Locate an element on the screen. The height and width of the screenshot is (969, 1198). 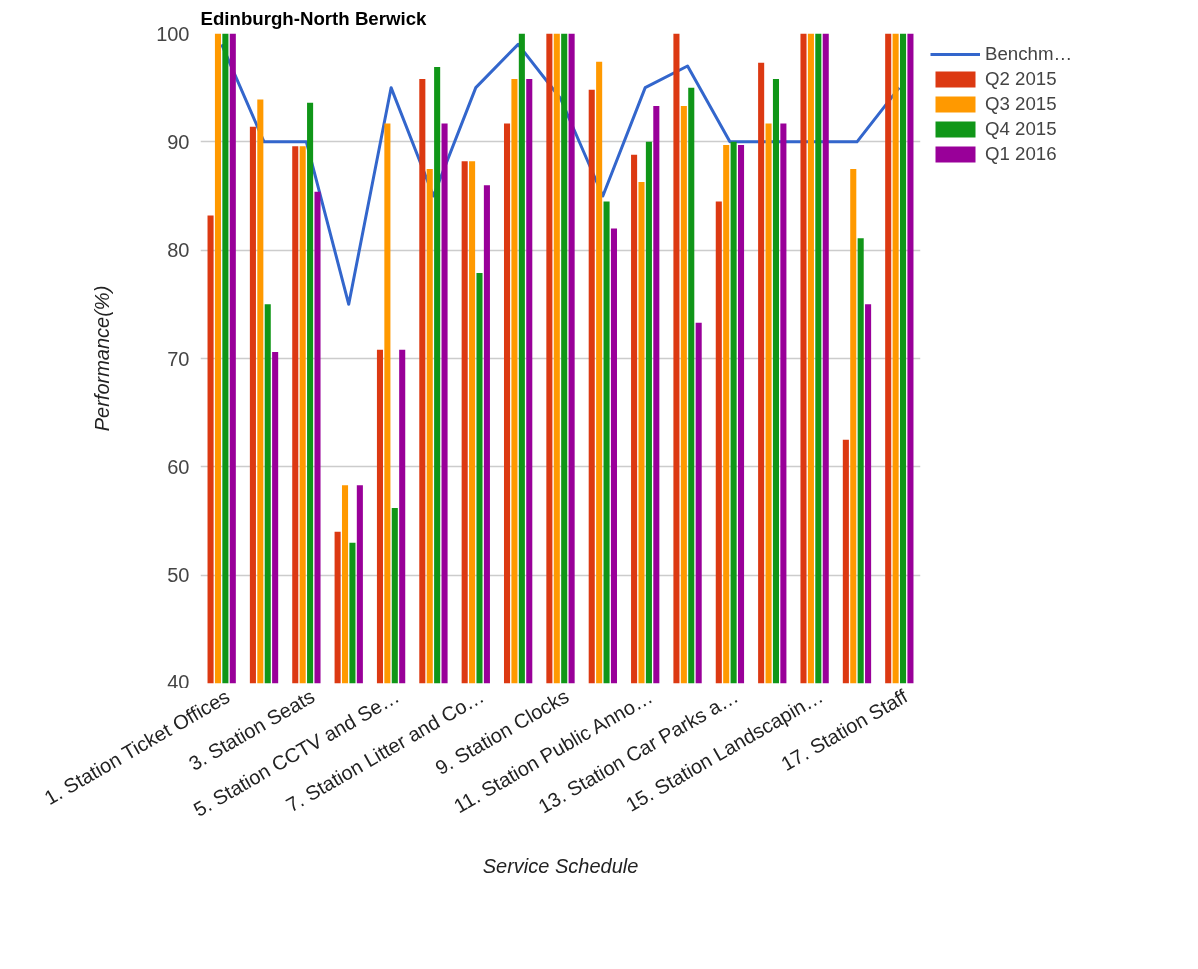
legend-label: Q2 2015 is located at coordinates (1021, 79).